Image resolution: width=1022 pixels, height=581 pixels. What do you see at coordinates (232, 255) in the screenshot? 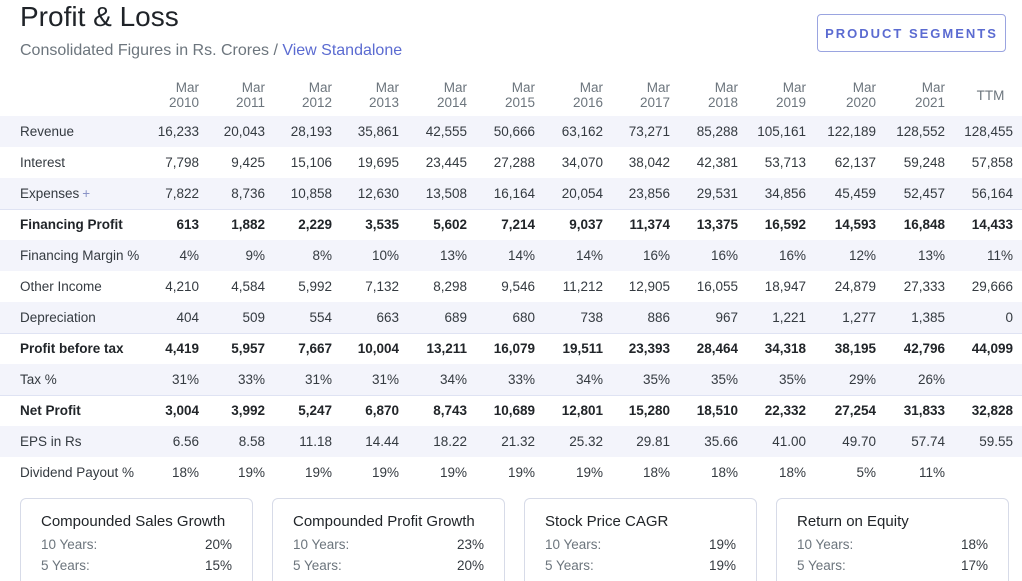
I see `table-cell: 9%` at bounding box center [232, 255].